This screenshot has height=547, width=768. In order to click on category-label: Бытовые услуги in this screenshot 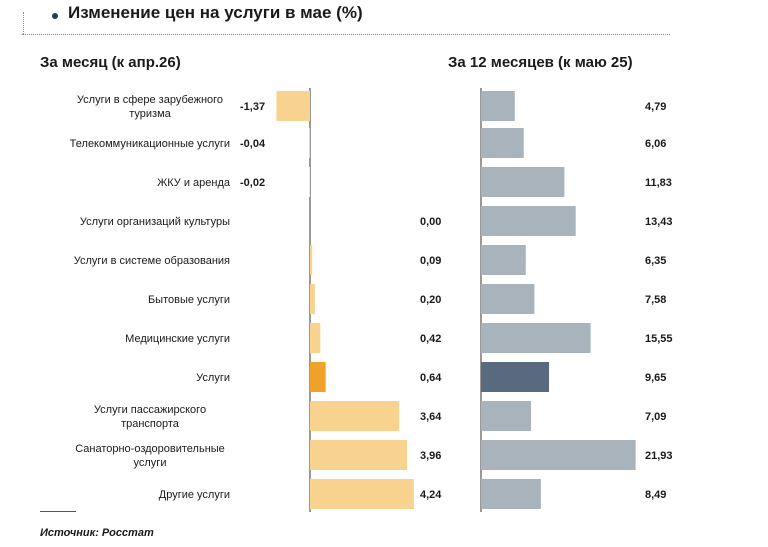, I will do `click(189, 300)`.